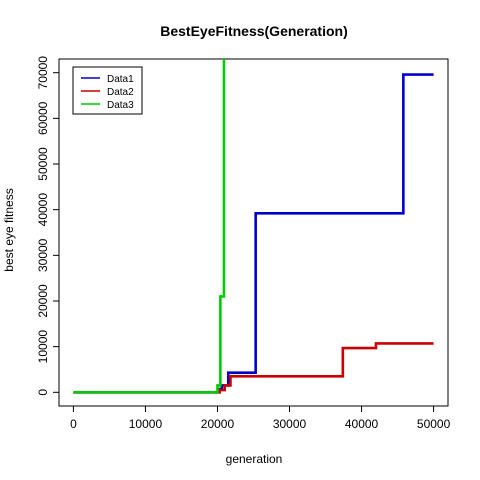  What do you see at coordinates (43, 301) in the screenshot?
I see `y-tick-label: 20000` at bounding box center [43, 301].